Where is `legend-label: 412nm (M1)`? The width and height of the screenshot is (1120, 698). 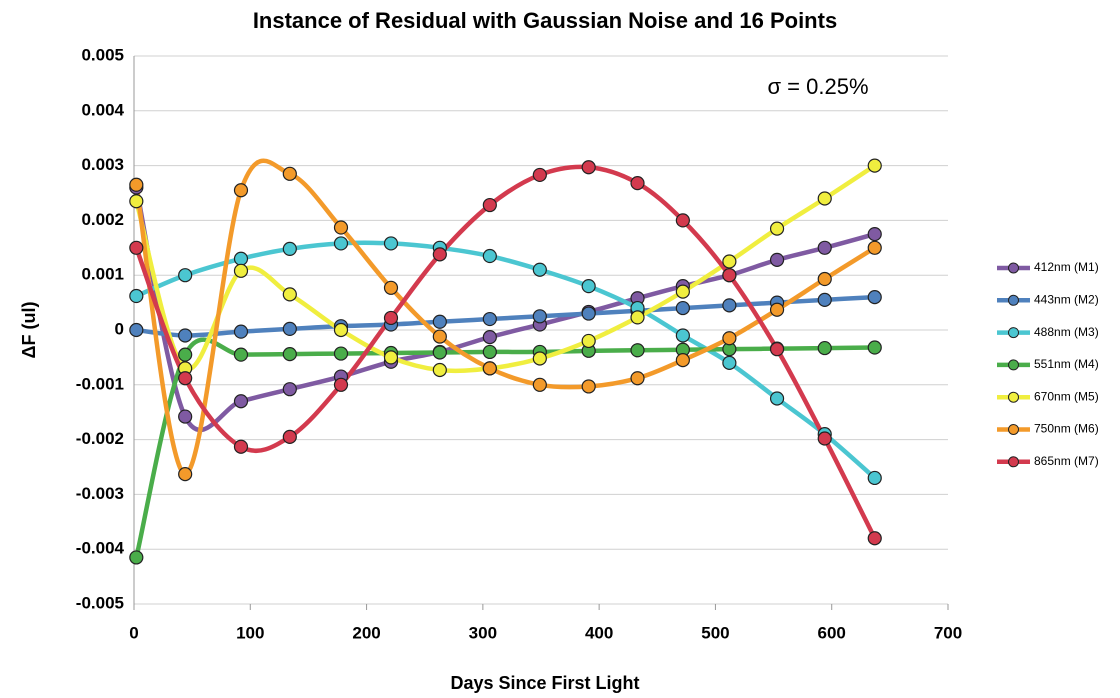 legend-label: 412nm (M1) is located at coordinates (1066, 267).